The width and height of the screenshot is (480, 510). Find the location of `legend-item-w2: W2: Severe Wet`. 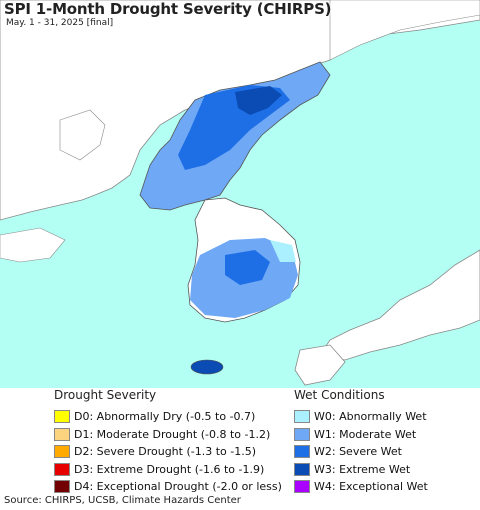

legend-item-w2: W2: Severe Wet is located at coordinates (361, 452).